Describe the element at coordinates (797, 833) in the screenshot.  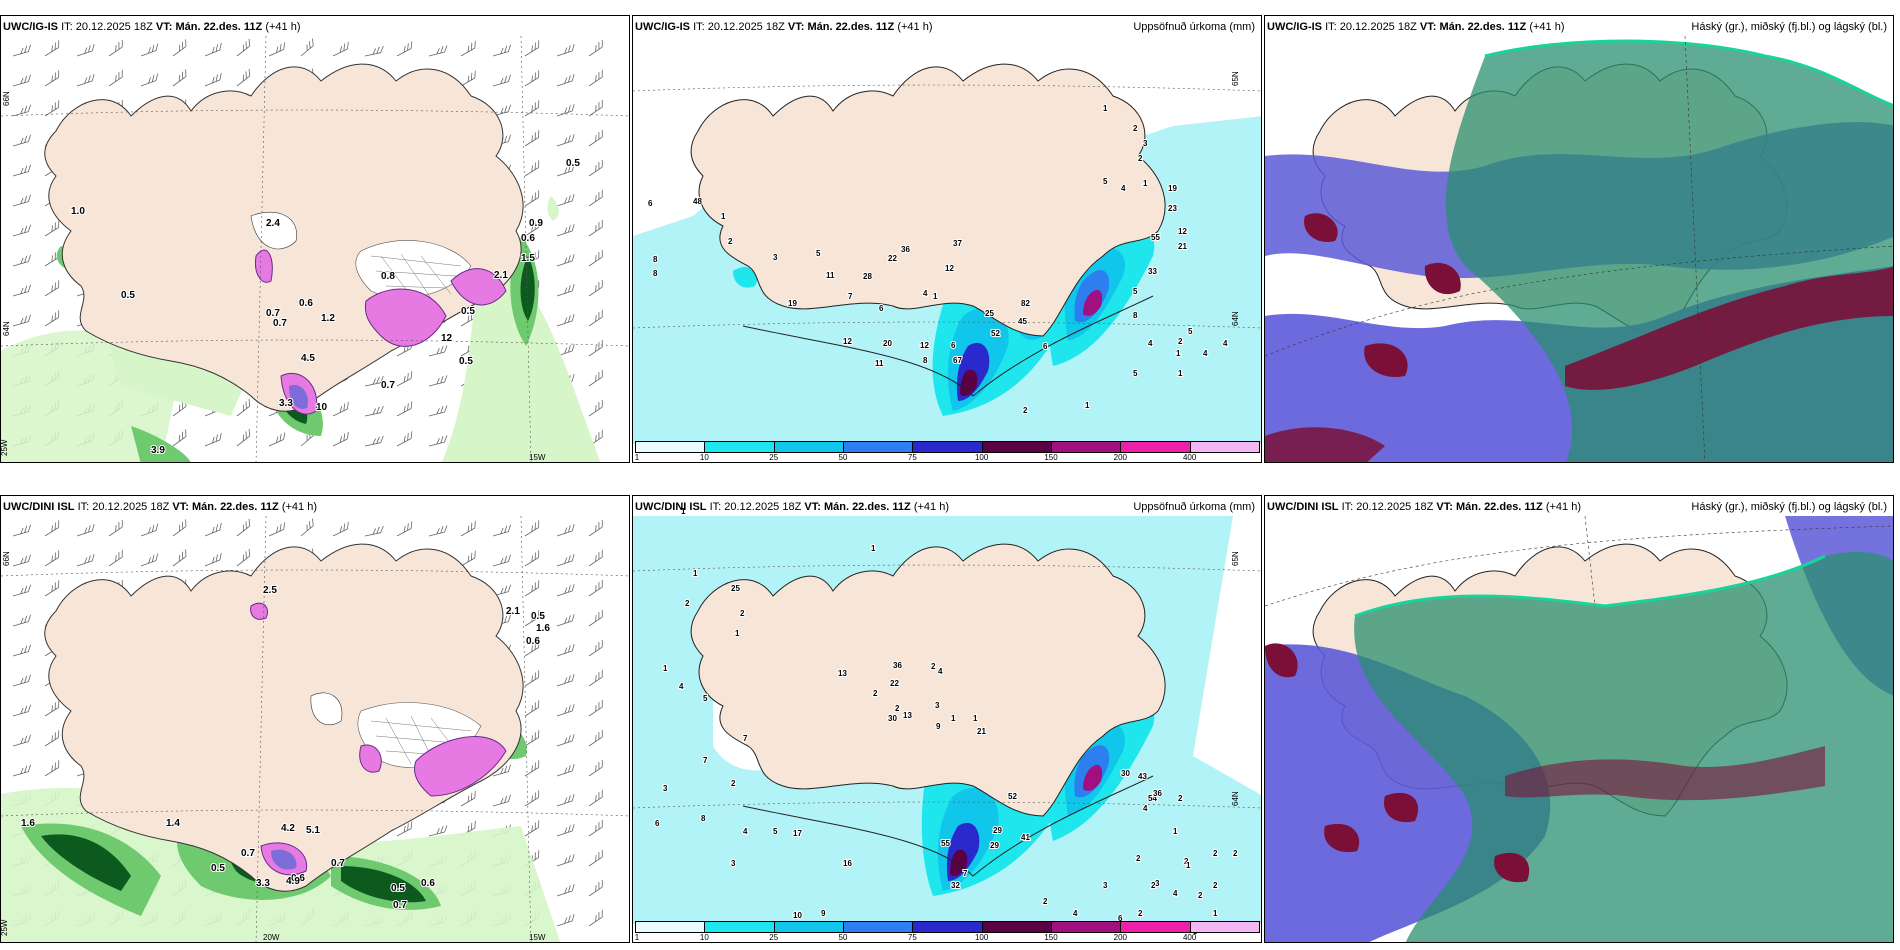
I see `precip-amount-label: 17` at that location.